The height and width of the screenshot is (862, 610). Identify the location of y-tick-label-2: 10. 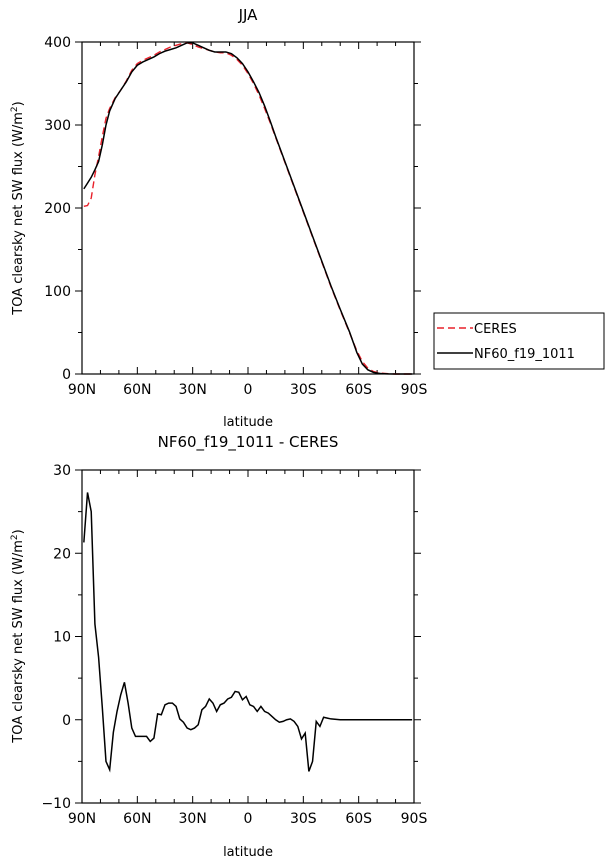
(62, 638).